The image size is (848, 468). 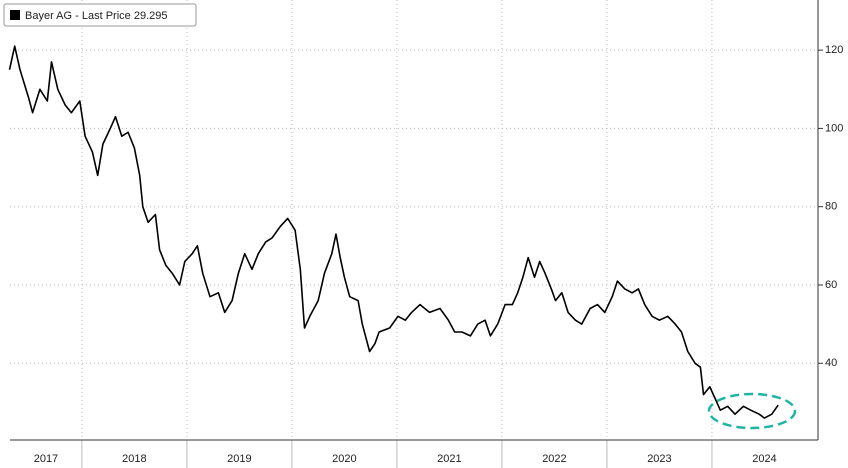 I want to click on legend-last-value: 29.295, so click(x=151, y=16).